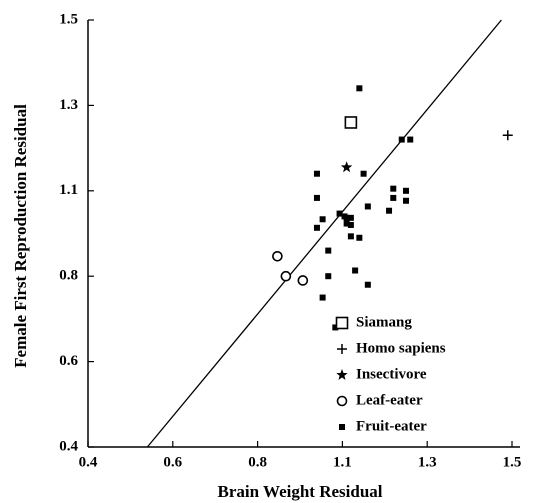 The height and width of the screenshot is (503, 539). Describe the element at coordinates (384, 322) in the screenshot. I see `legend-label: Siamang` at that location.